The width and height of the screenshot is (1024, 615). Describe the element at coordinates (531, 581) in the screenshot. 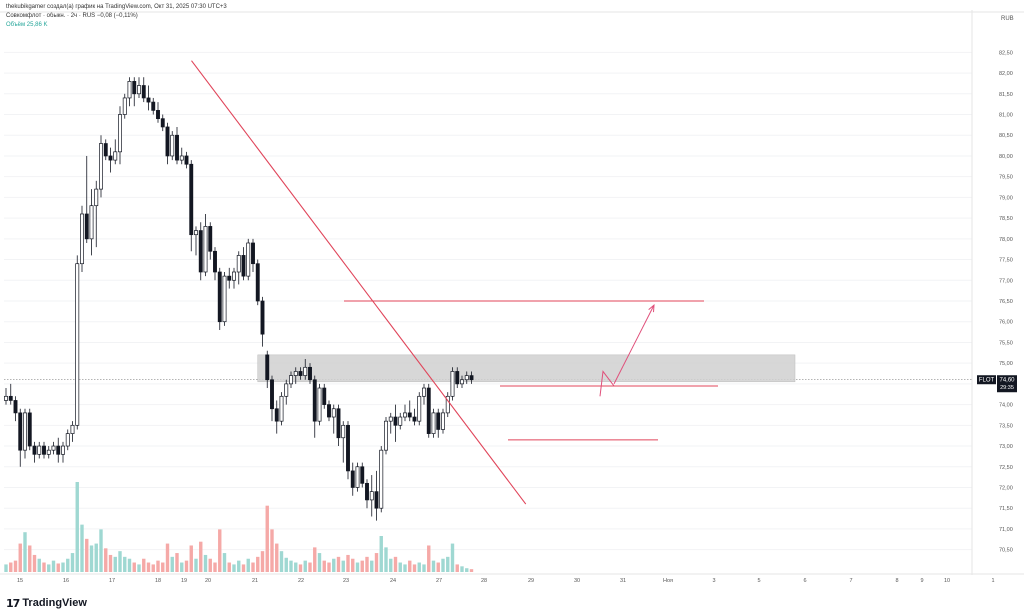

I see `x-tick-label-12: 29` at that location.